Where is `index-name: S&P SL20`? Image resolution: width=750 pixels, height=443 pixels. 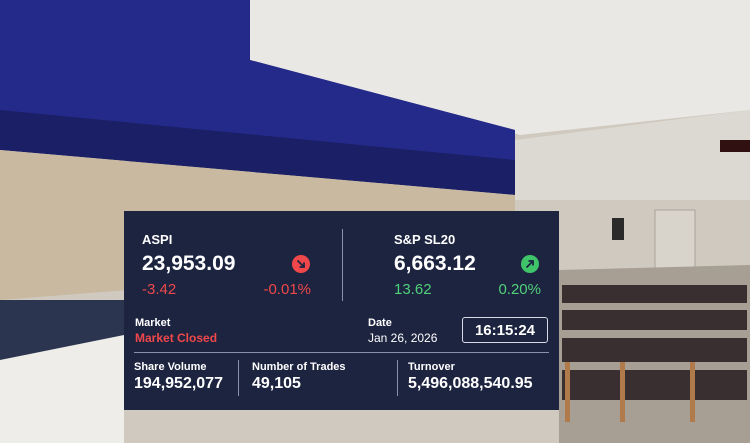
index-name: S&P SL20 is located at coordinates (425, 239).